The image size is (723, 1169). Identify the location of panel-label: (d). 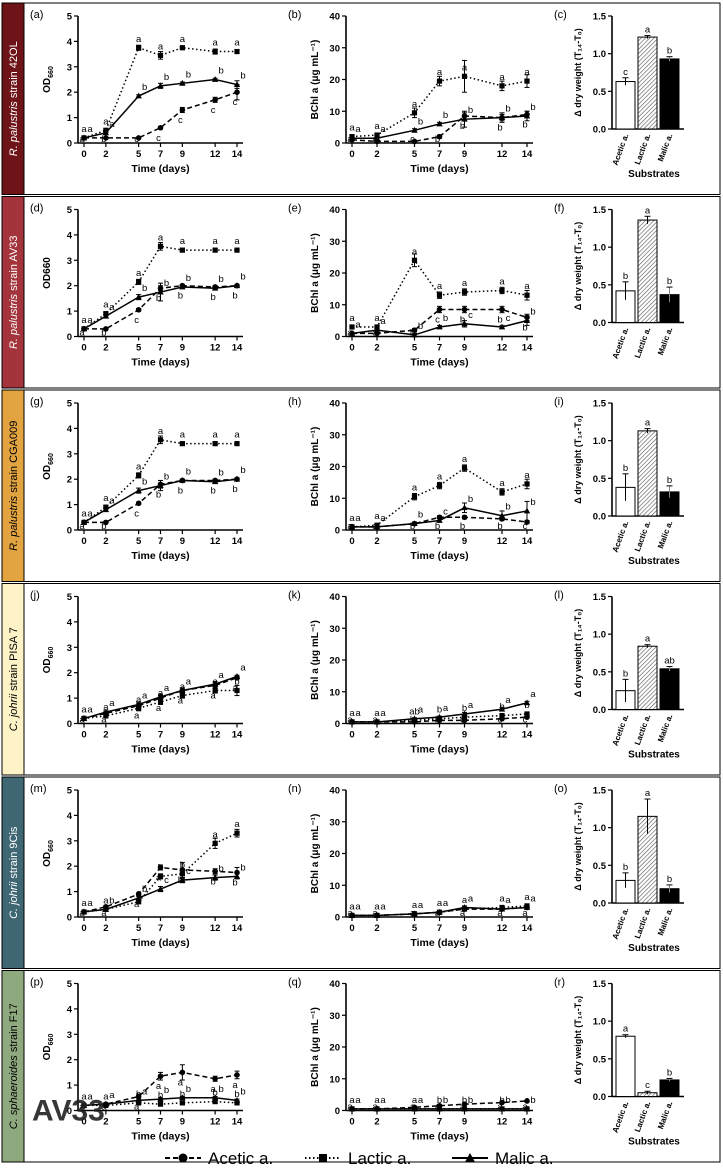
(36, 209).